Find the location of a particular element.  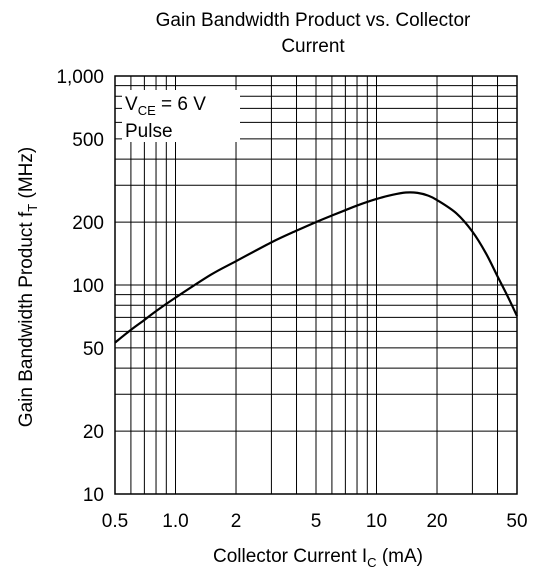

vce-annotation: VCE = 6 V is located at coordinates (165, 106).